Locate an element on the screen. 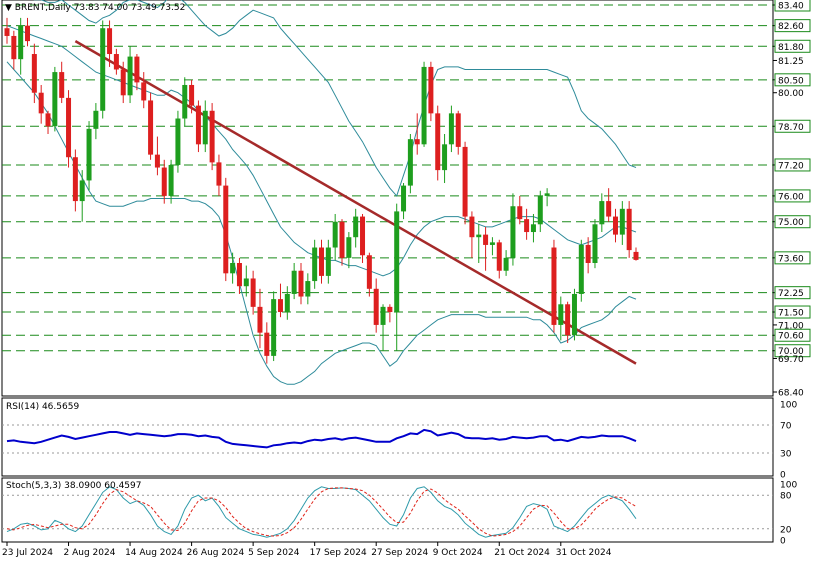 This screenshot has height=567, width=815. stoch-panel-frame is located at coordinates (387, 510).